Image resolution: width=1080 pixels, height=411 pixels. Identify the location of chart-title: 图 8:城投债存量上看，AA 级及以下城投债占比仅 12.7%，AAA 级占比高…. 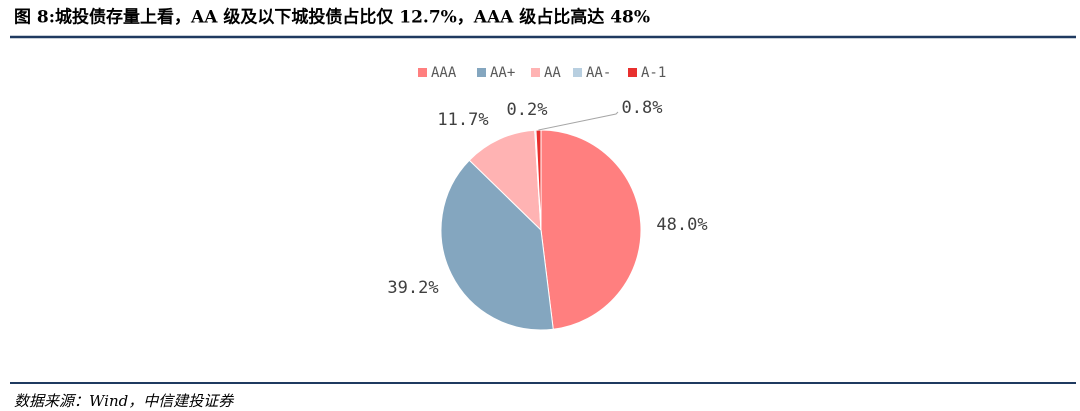
(332, 17).